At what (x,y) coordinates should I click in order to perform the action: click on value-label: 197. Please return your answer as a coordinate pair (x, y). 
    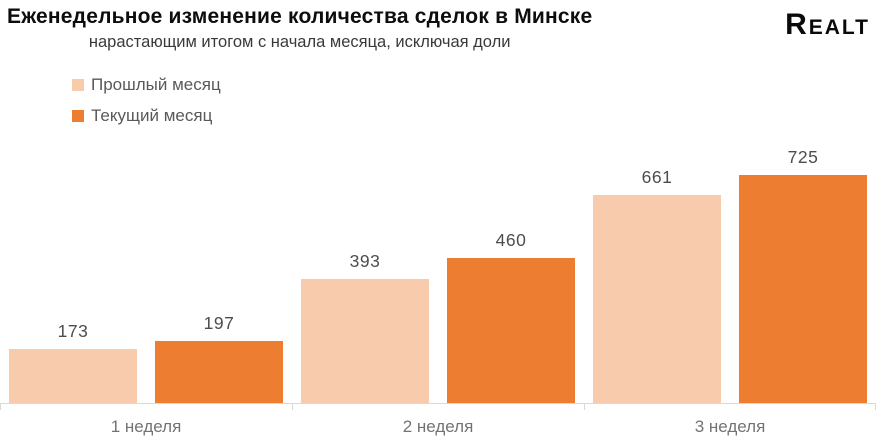
    Looking at the image, I should click on (219, 323).